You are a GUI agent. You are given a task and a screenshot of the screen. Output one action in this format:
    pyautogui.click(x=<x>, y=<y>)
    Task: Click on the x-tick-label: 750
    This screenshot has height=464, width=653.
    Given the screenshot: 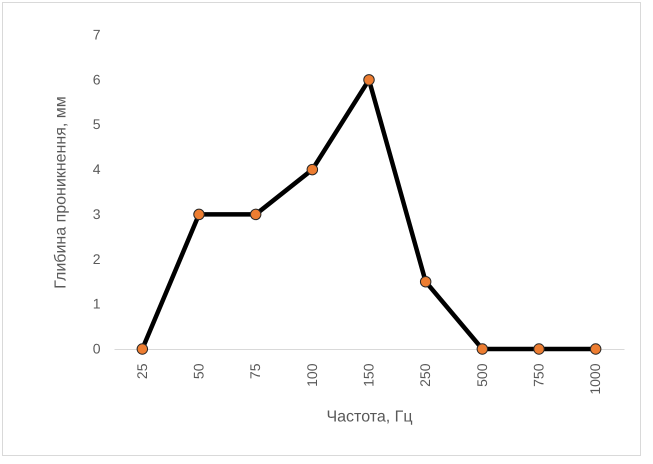 What is the action you would take?
    pyautogui.click(x=538, y=375)
    